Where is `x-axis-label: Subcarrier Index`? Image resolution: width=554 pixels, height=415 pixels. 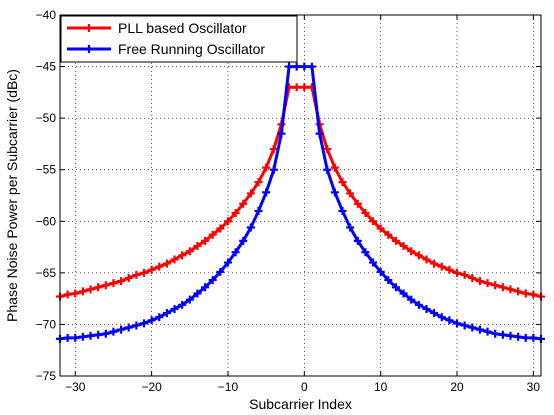
x-axis-label: Subcarrier Index is located at coordinates (300, 404).